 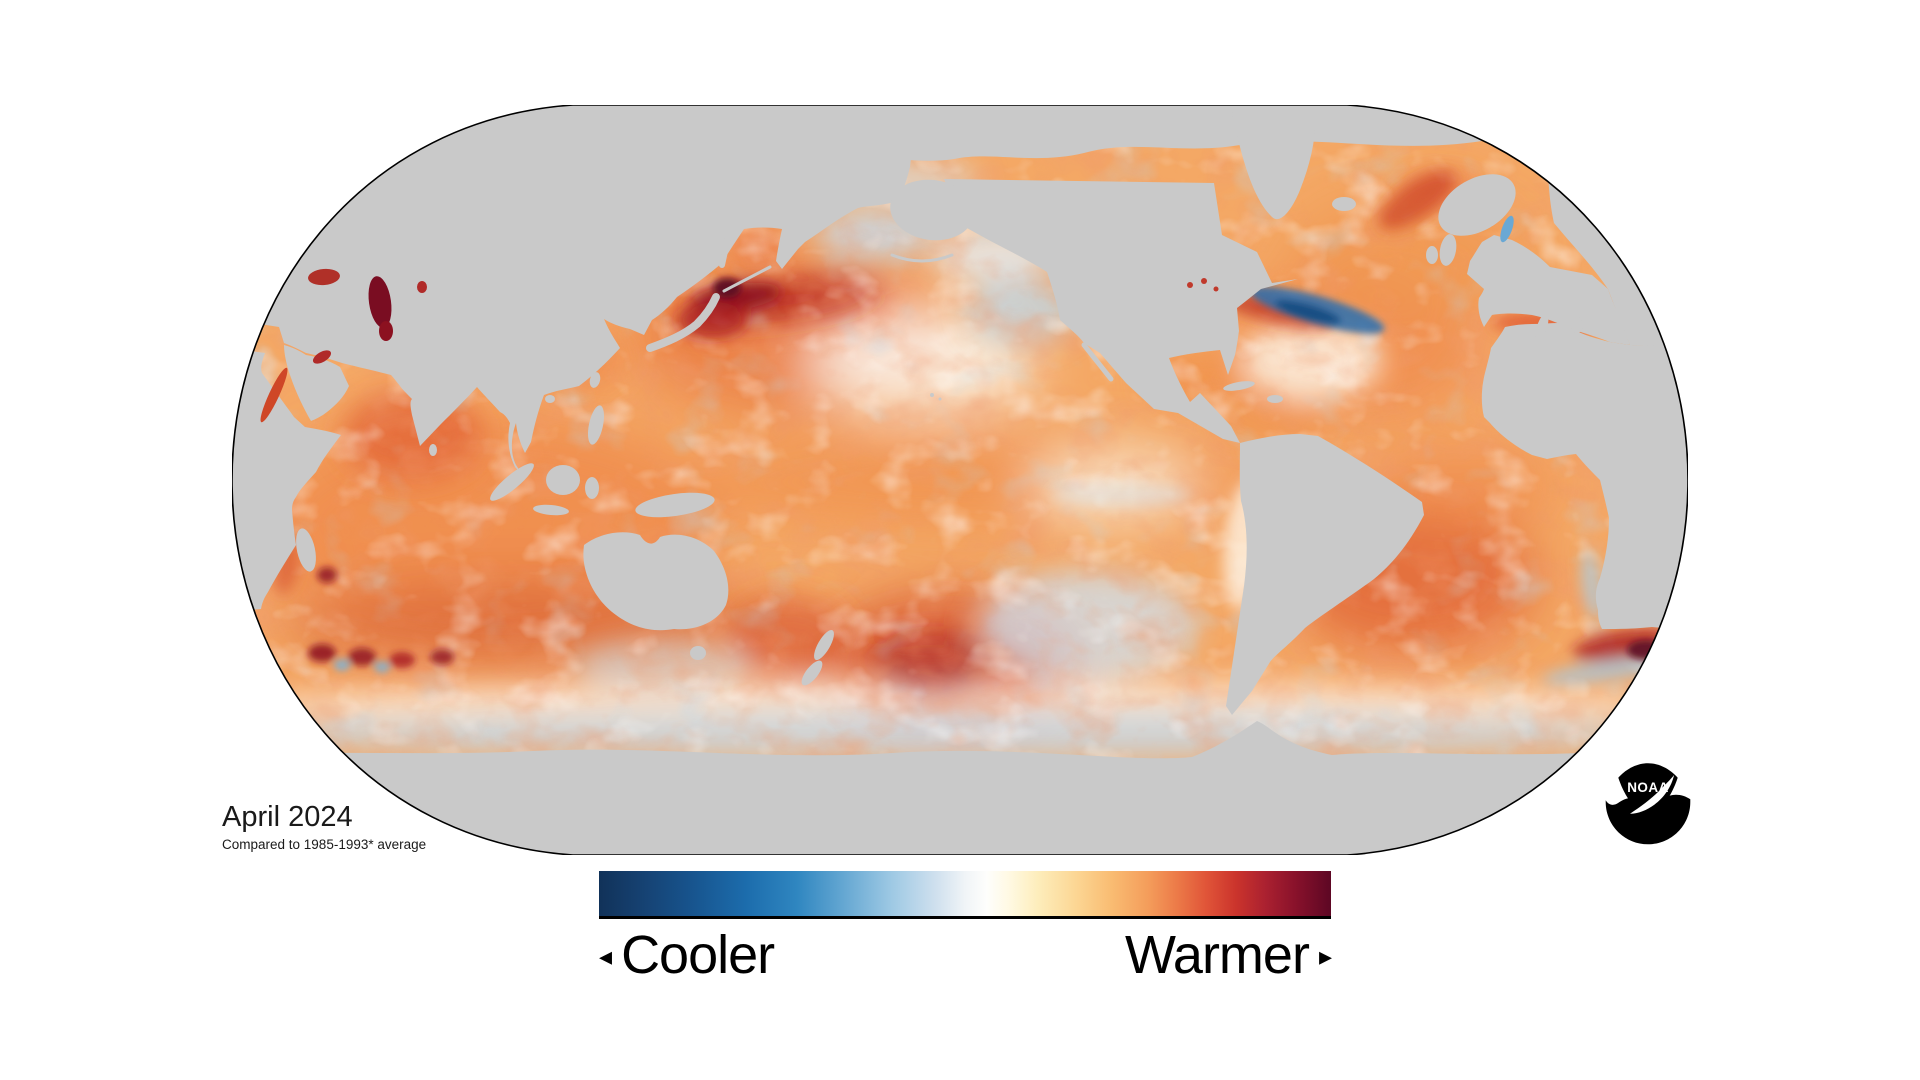 What do you see at coordinates (287, 817) in the screenshot?
I see `map-title: April 2024` at bounding box center [287, 817].